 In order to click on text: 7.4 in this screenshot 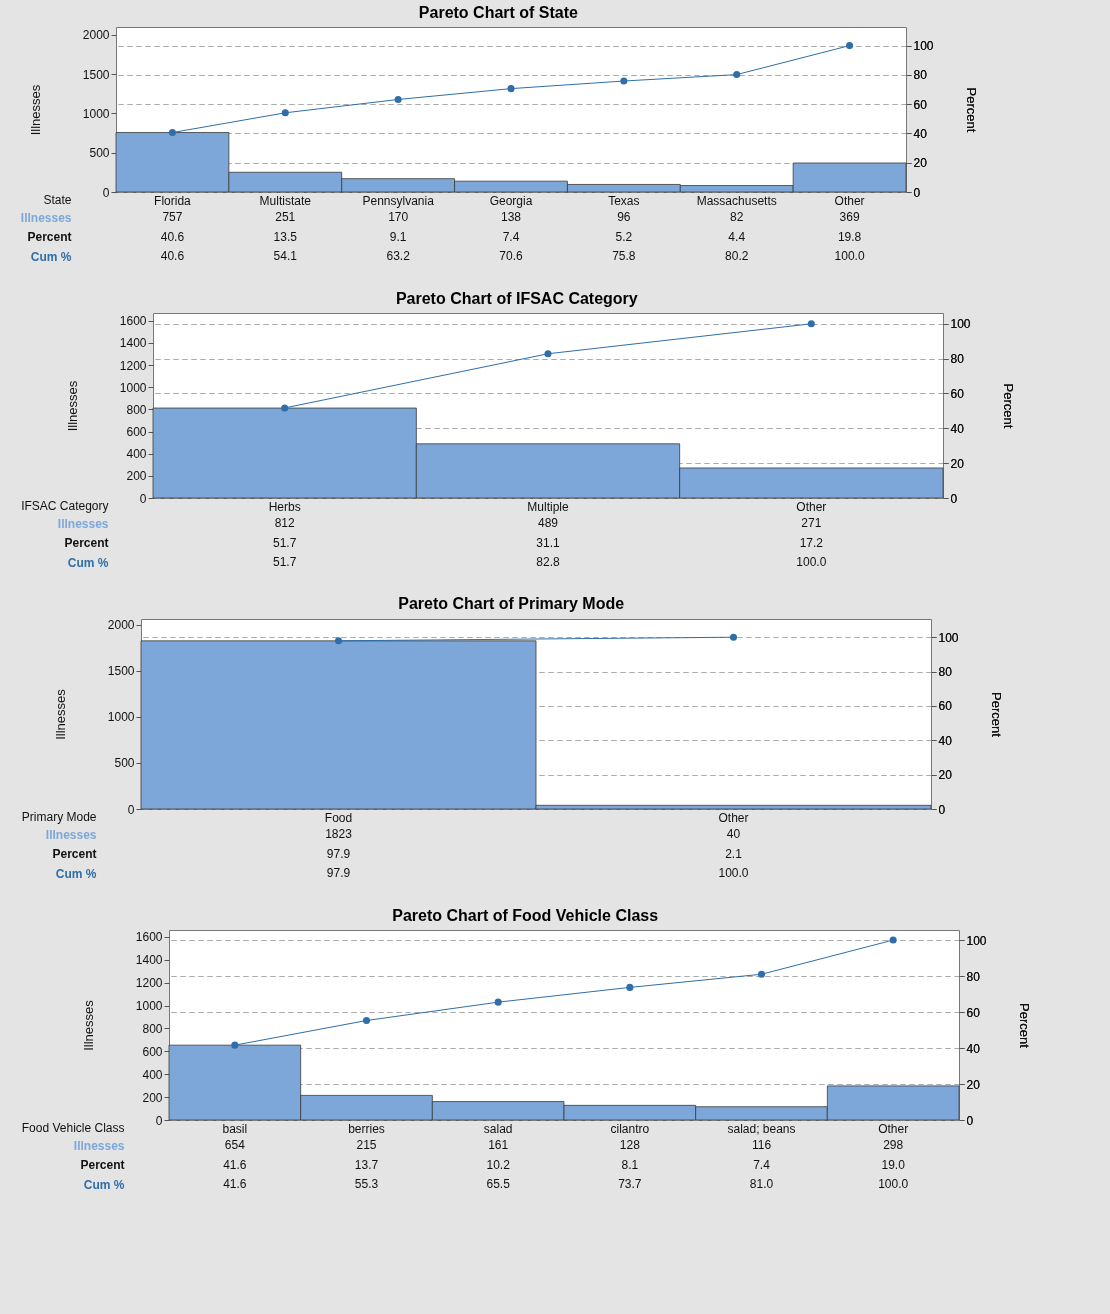, I will do `click(762, 1164)`.